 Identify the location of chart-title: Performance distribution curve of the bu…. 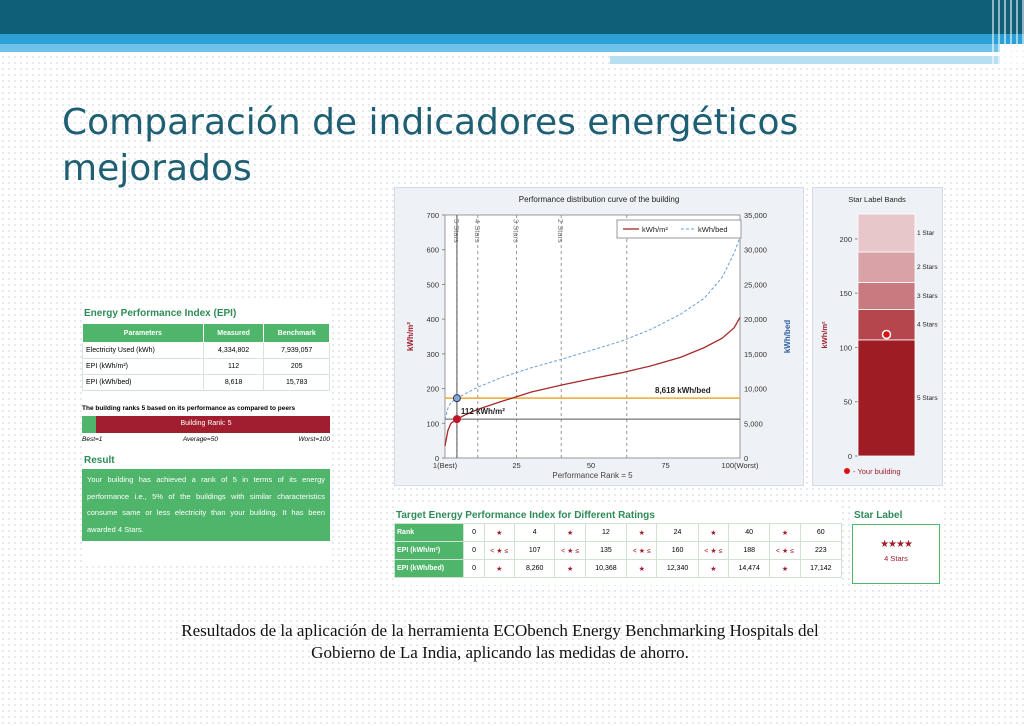
(599, 199).